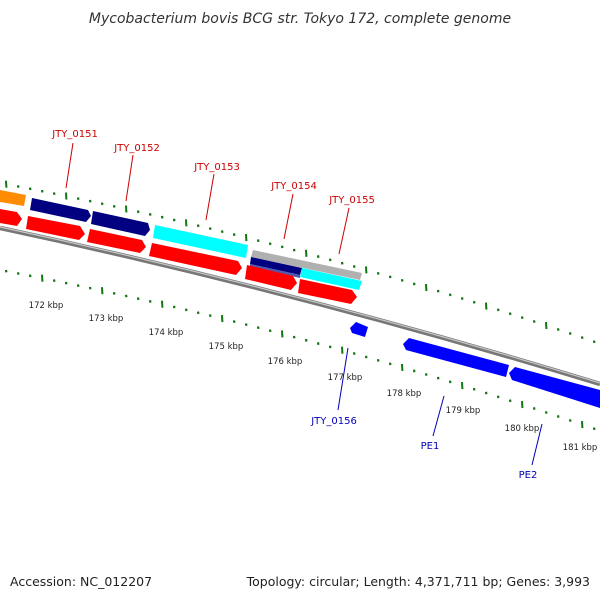  I want to click on scale-label-176: 176 kbp, so click(285, 362).